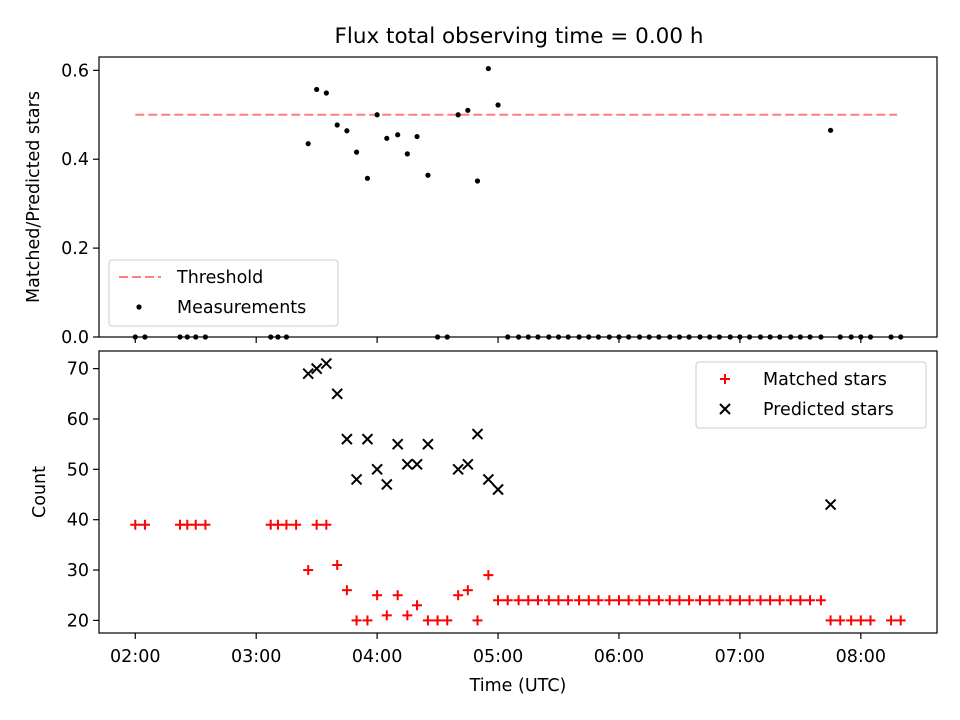 The image size is (960, 720). What do you see at coordinates (75, 338) in the screenshot?
I see `ratio-y-tick-label: 0.0` at bounding box center [75, 338].